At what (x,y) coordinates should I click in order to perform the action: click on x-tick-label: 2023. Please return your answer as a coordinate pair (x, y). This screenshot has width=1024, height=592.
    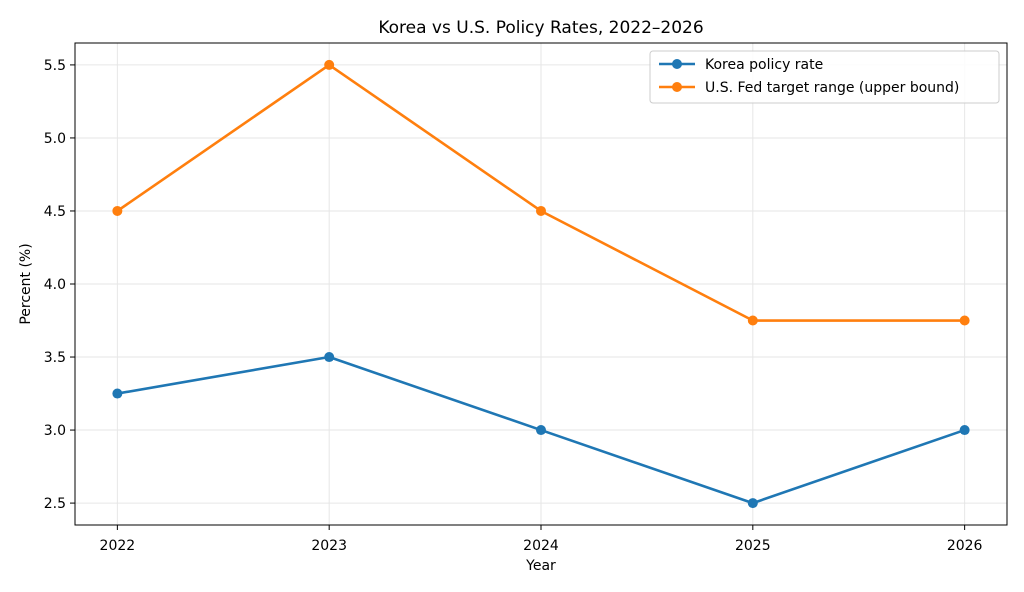
    Looking at the image, I should click on (329, 546).